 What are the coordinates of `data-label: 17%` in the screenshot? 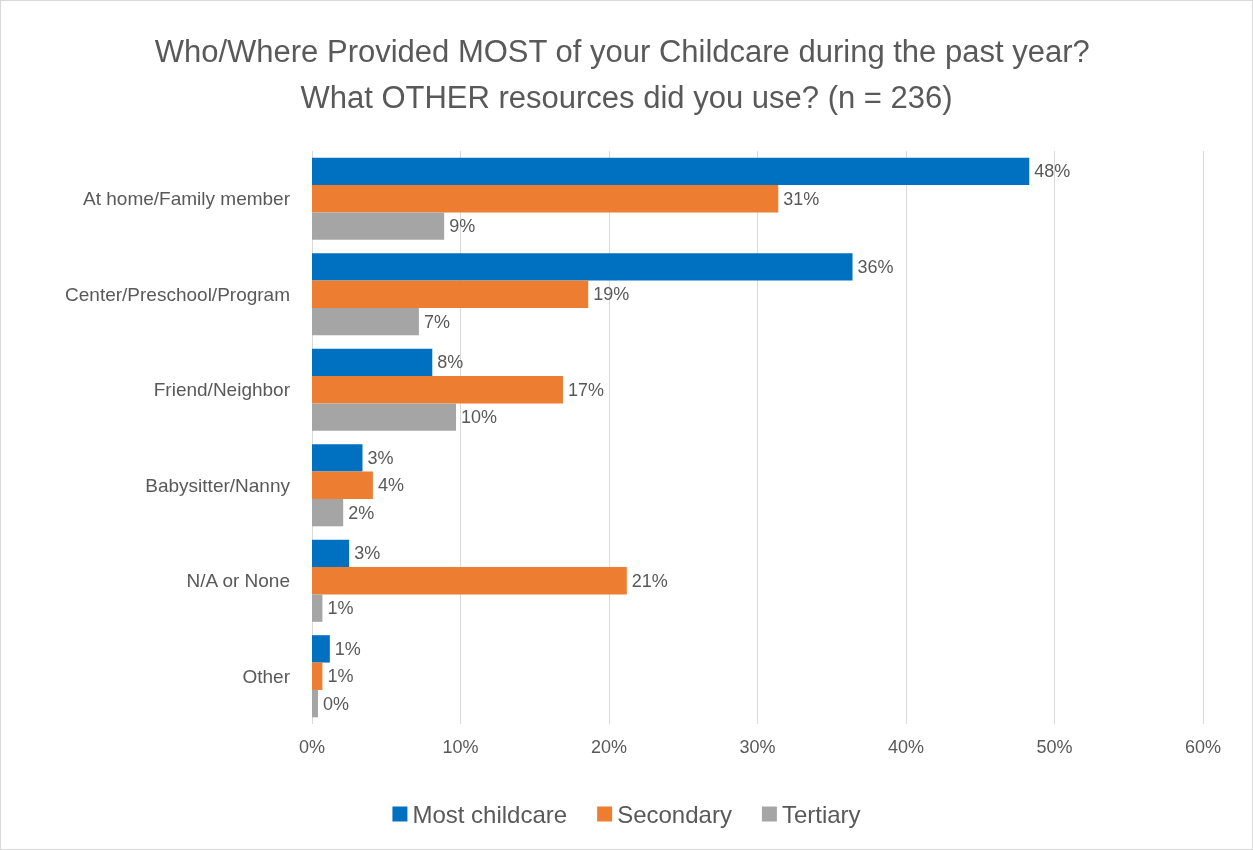 It's located at (585, 389).